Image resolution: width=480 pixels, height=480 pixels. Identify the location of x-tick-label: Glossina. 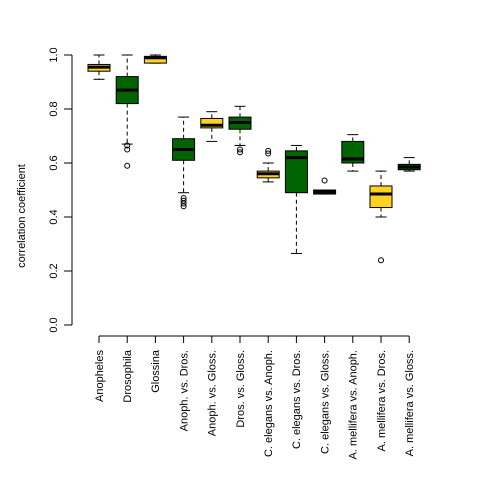
(156, 371).